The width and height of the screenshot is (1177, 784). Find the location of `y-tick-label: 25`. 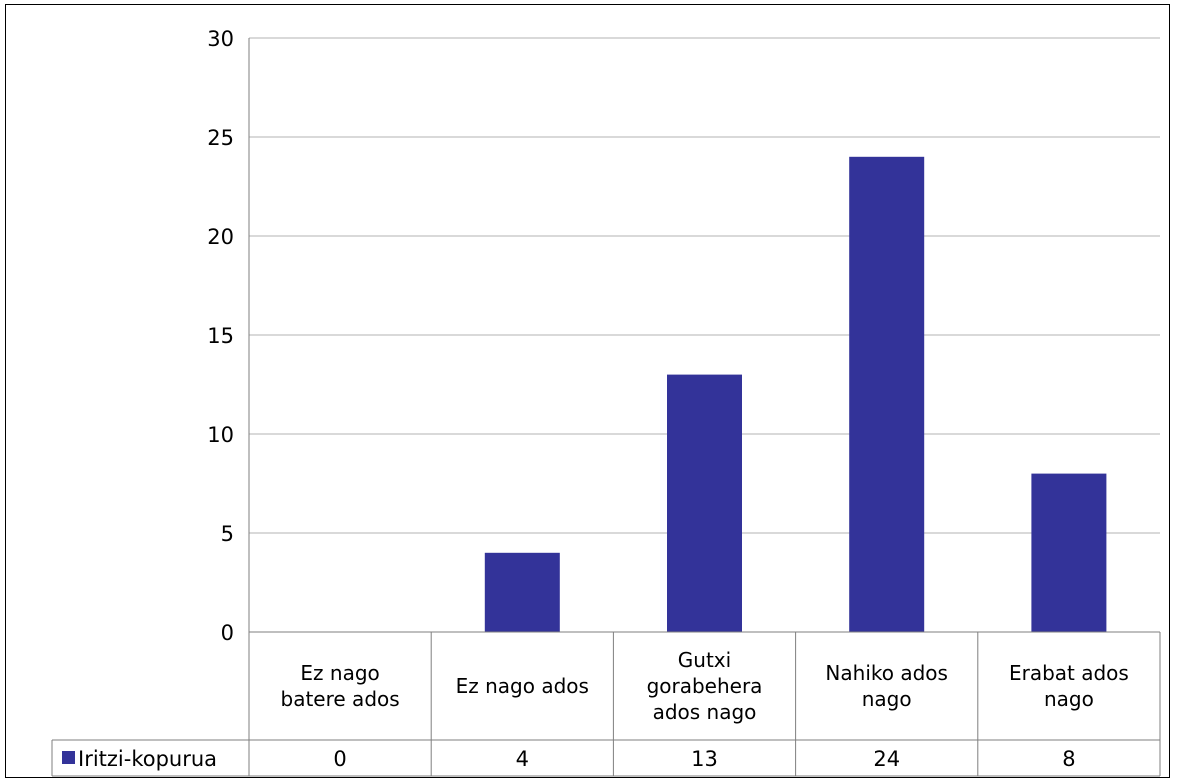

y-tick-label: 25 is located at coordinates (220, 138).